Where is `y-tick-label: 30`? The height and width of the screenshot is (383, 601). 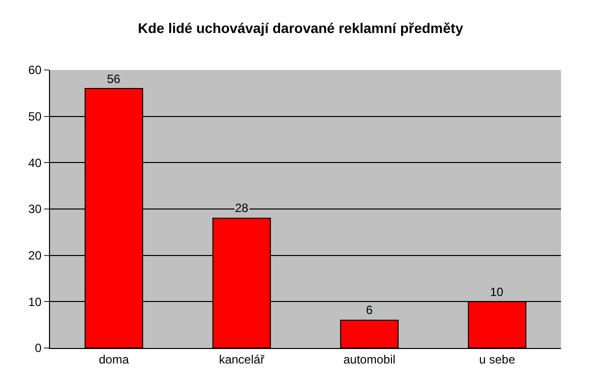
y-tick-label: 30 is located at coordinates (35, 209).